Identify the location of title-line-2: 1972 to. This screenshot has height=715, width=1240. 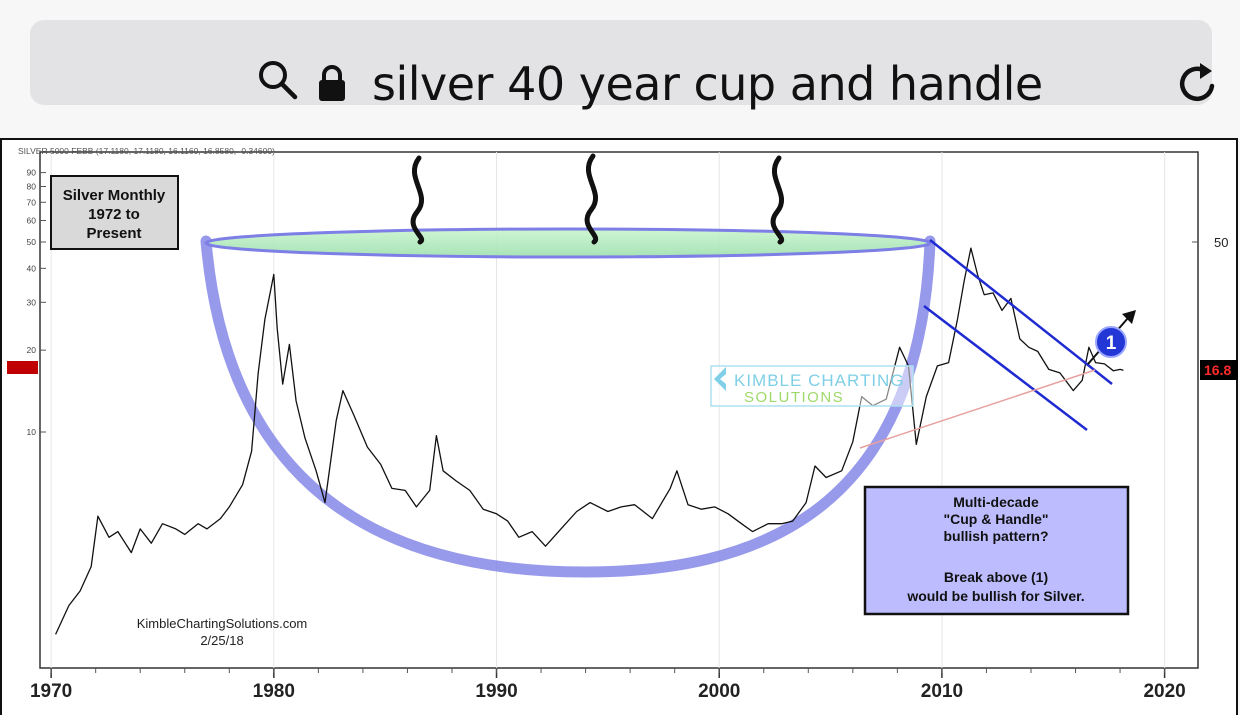
(114, 214).